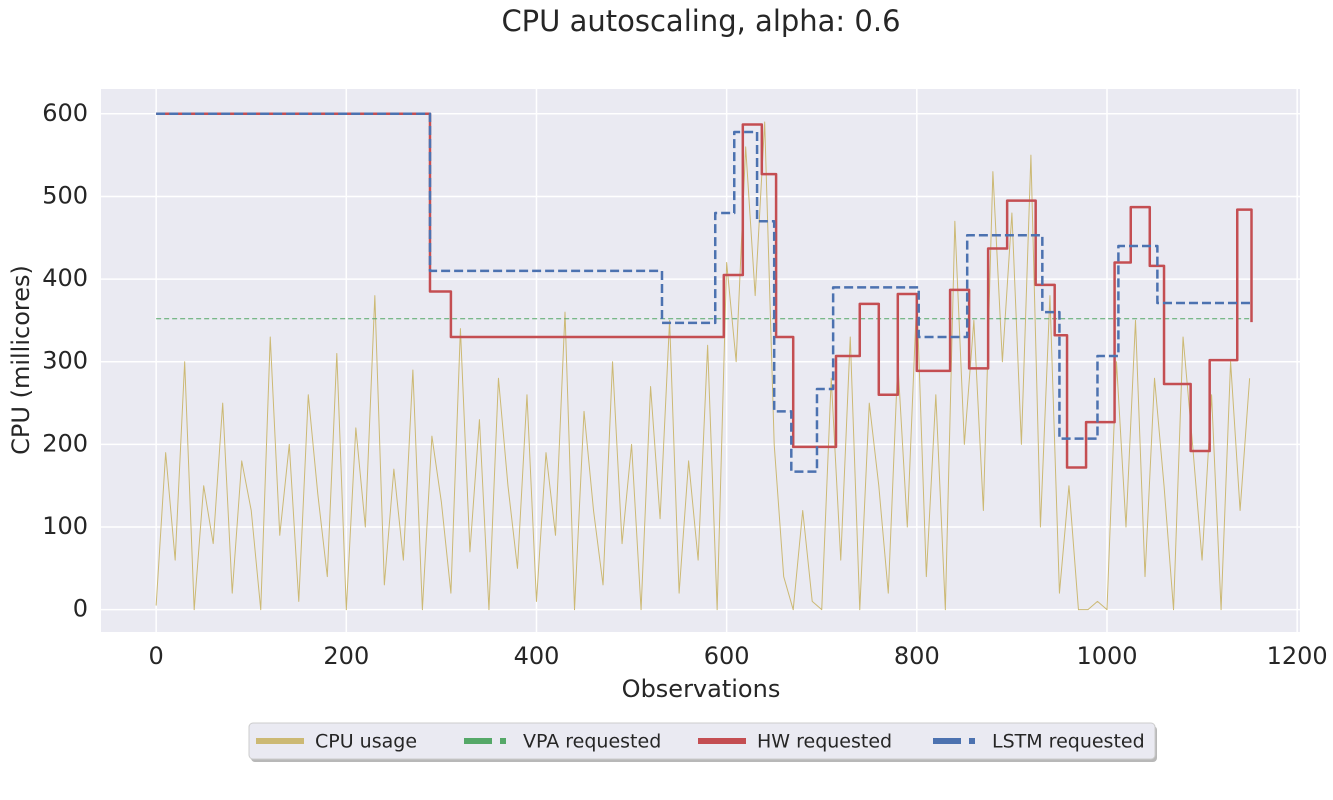 The width and height of the screenshot is (1333, 800). I want to click on y-tick-label: 300, so click(65, 361).